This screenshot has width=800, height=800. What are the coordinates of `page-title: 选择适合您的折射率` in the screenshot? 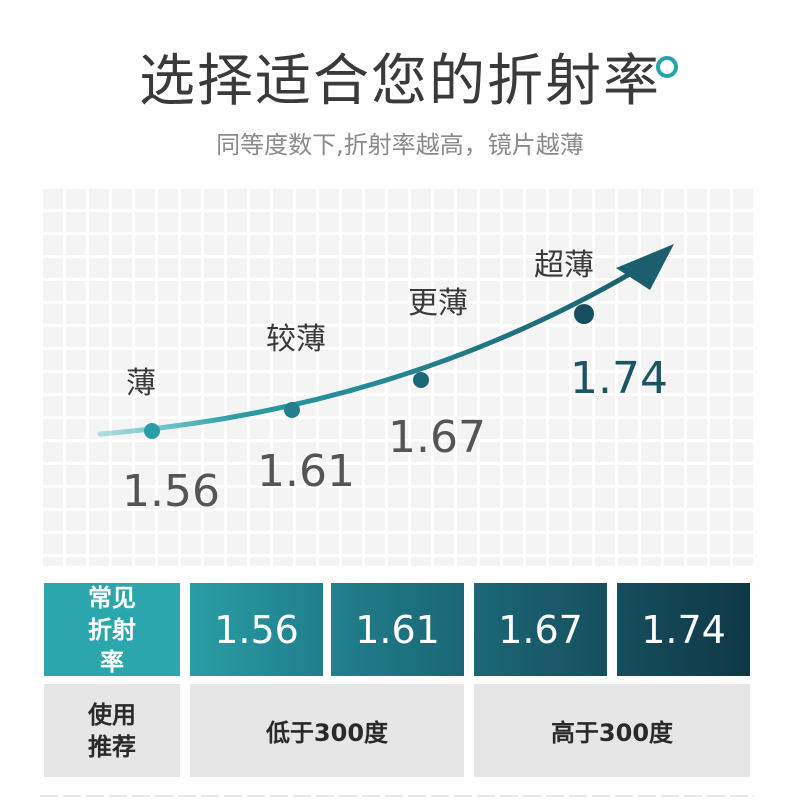 It's located at (400, 81).